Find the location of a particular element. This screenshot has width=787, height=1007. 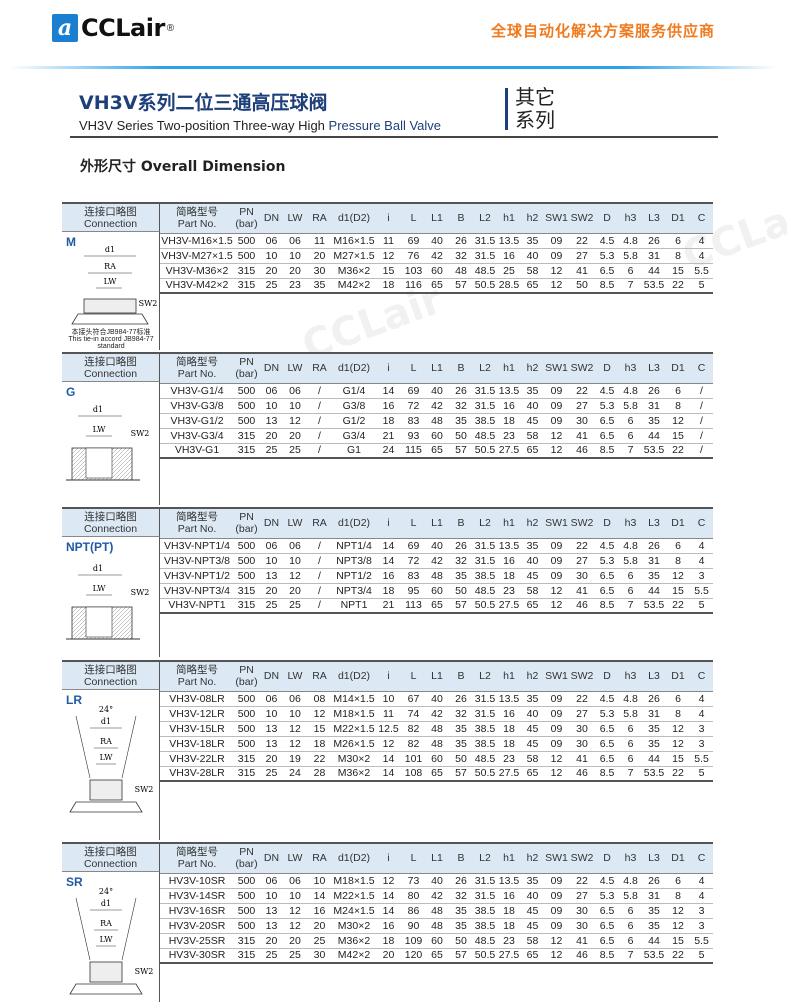

value-cell: 69 is located at coordinates (413, 546).